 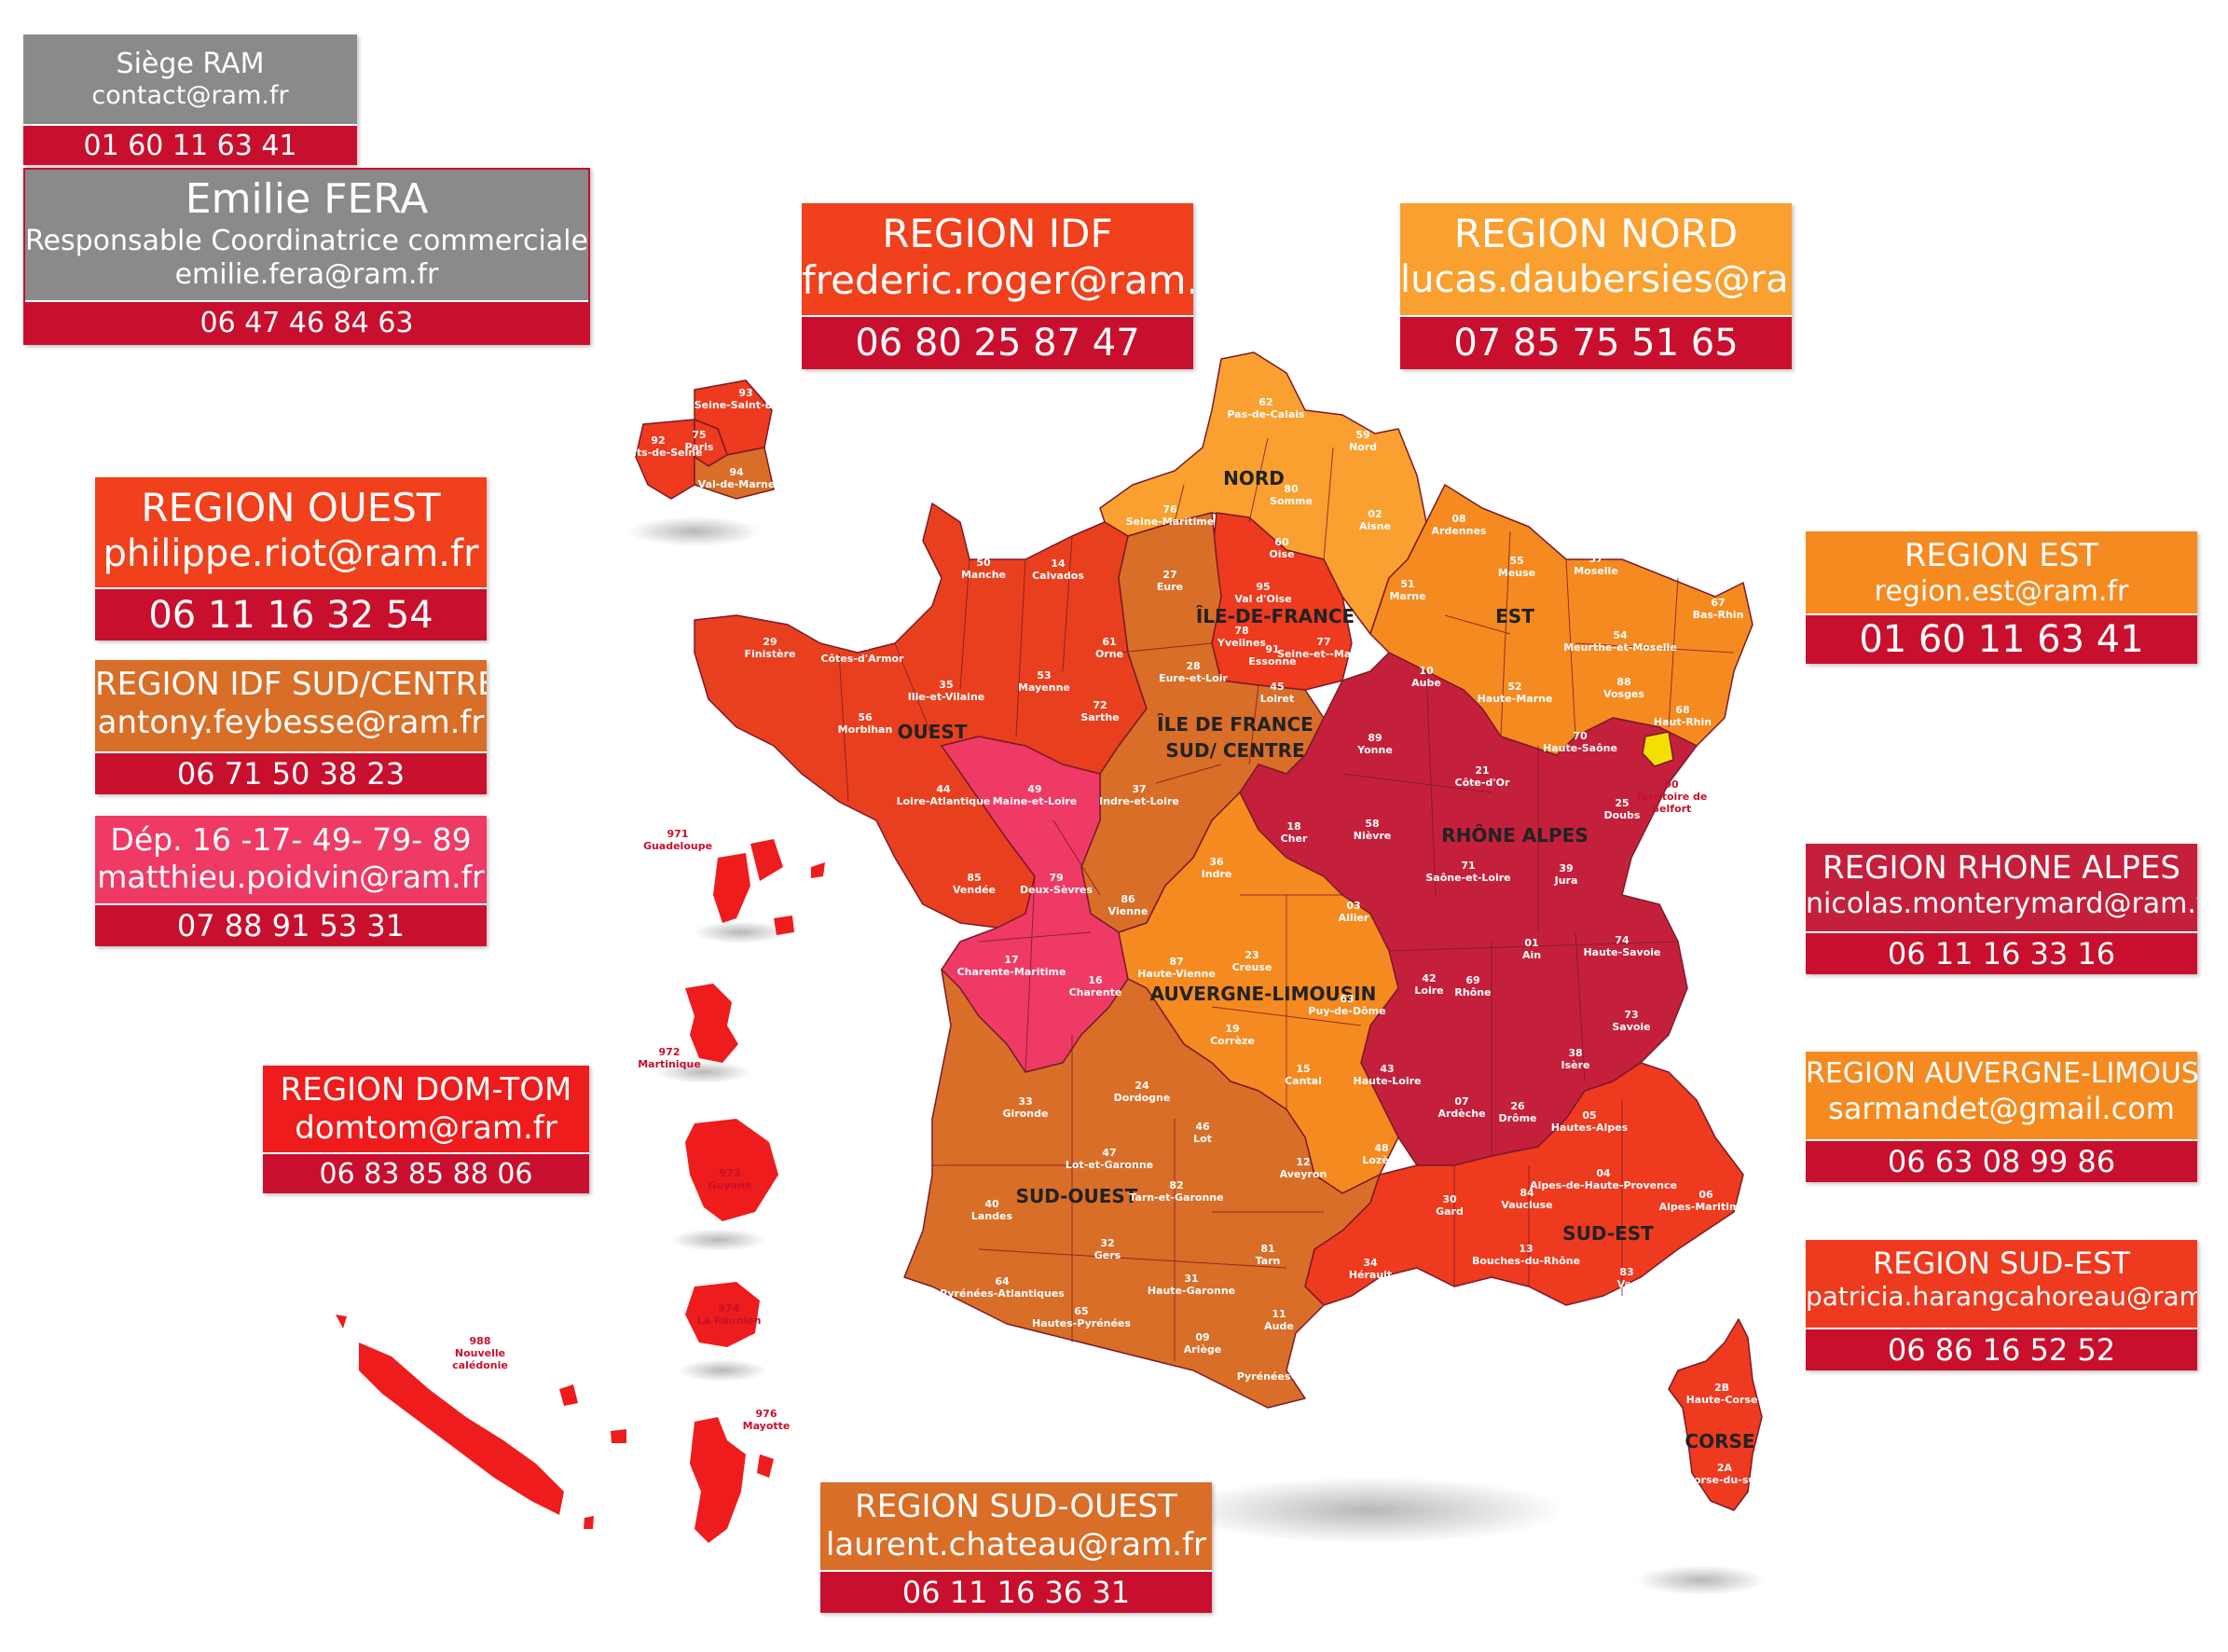 I want to click on emilie-phone: 06 47 46 84 63, so click(x=306, y=321).